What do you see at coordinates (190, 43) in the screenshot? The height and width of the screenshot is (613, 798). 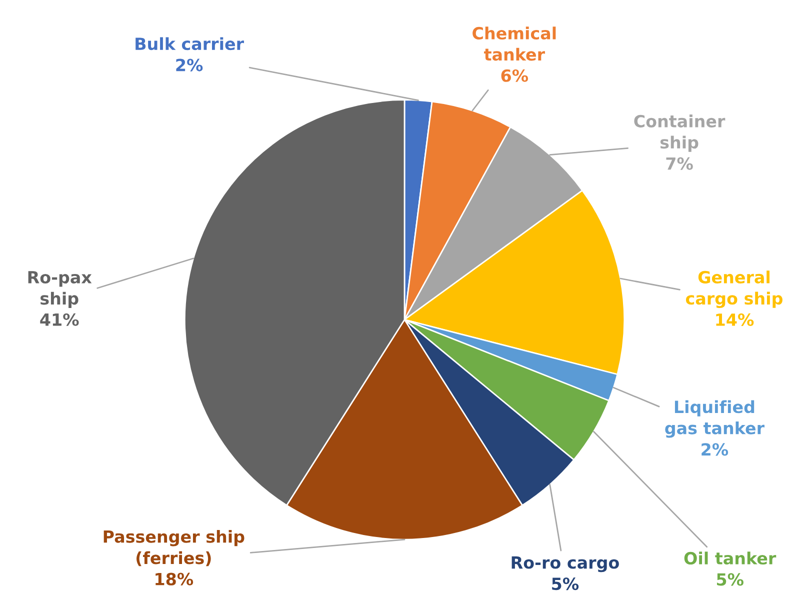 I see `slice-label: Bulk carrier` at bounding box center [190, 43].